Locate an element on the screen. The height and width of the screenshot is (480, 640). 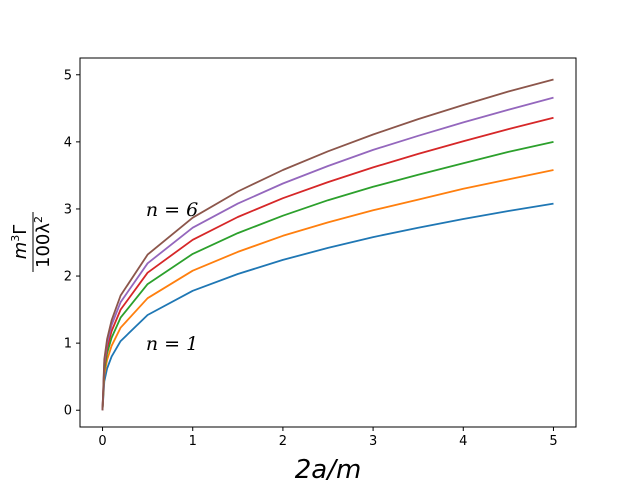
annotation-label: n = 6 is located at coordinates (172, 210).